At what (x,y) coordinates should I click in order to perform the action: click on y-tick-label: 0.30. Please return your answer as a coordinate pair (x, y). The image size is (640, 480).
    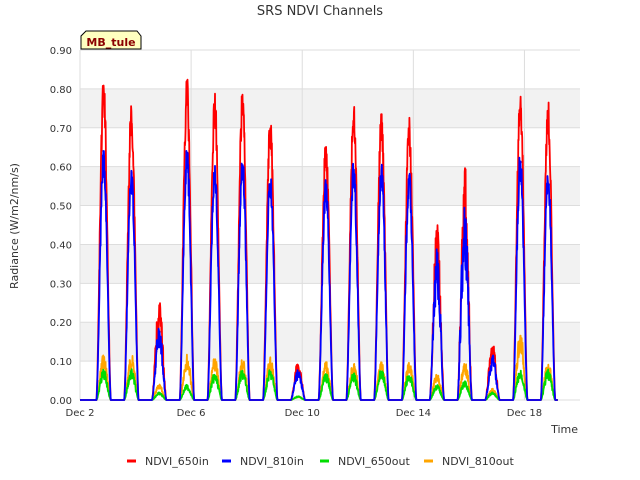
    Looking at the image, I should click on (61, 284).